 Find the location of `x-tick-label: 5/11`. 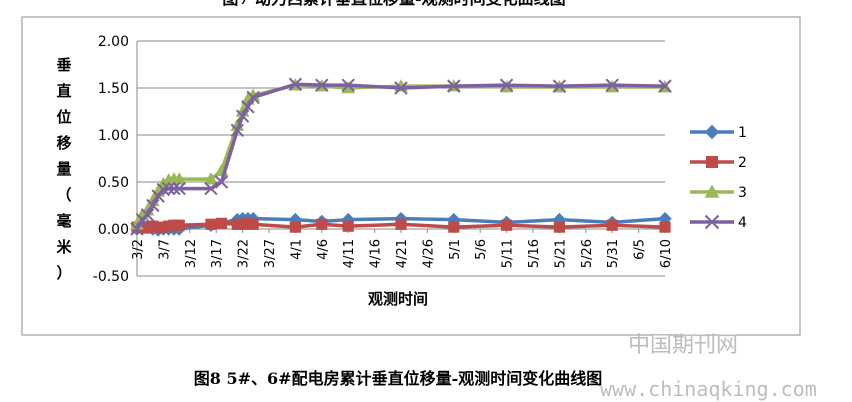

x-tick-label: 5/11 is located at coordinates (508, 253).